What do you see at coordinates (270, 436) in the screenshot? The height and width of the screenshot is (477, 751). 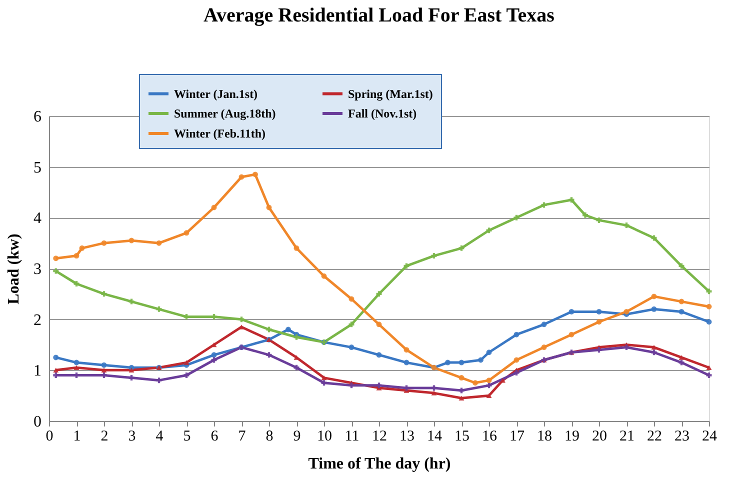 I see `x-tick-label: 8` at bounding box center [270, 436].